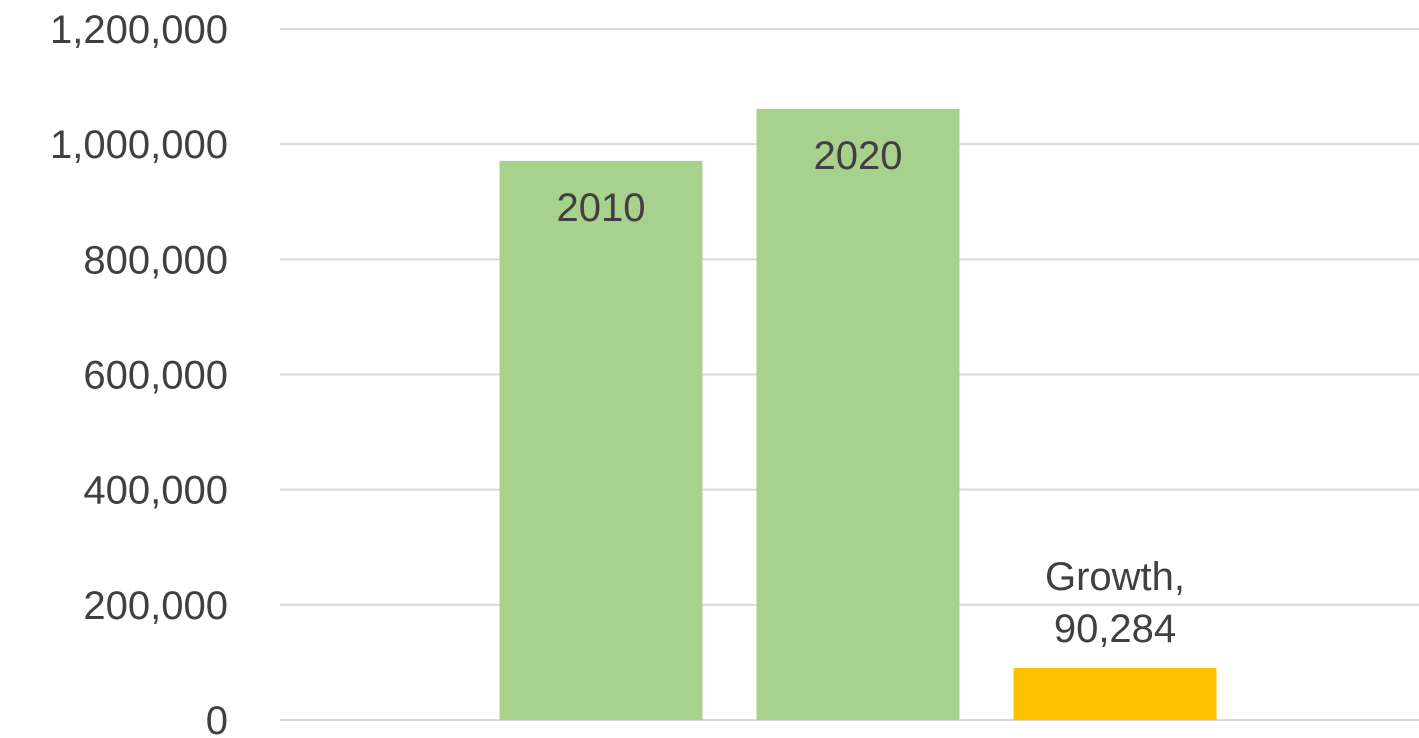  I want to click on y-tick-label: 1,000,000, so click(139, 145).